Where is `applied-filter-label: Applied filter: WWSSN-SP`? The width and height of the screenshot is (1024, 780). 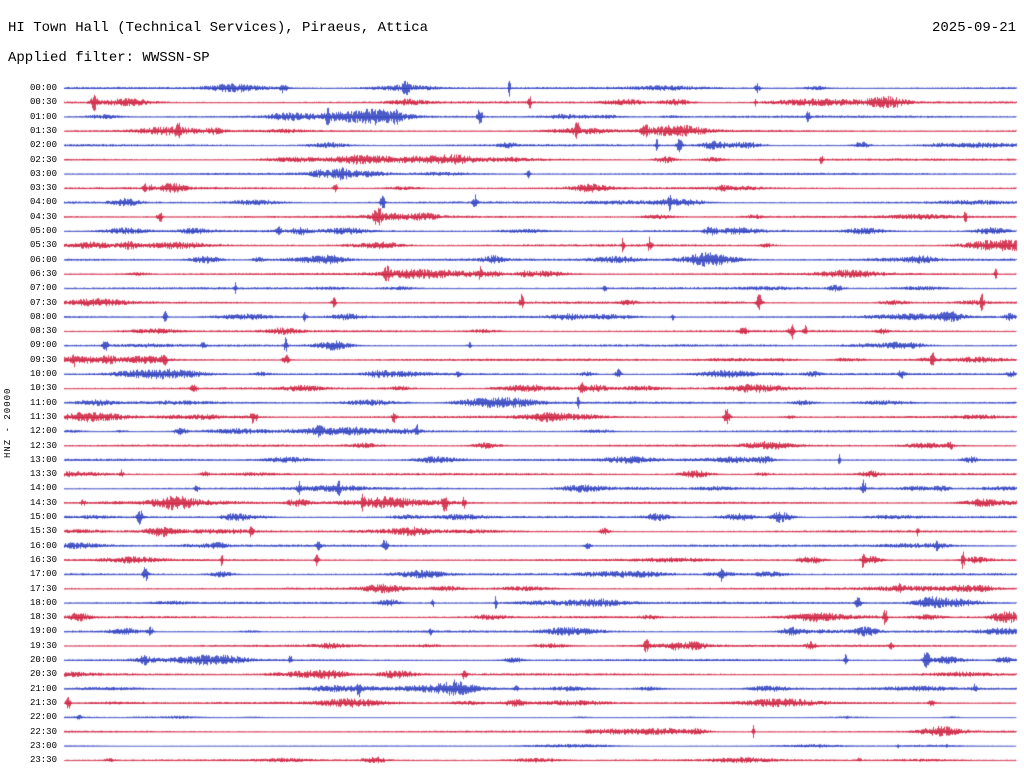
applied-filter-label: Applied filter: WWSSN-SP is located at coordinates (109, 58).